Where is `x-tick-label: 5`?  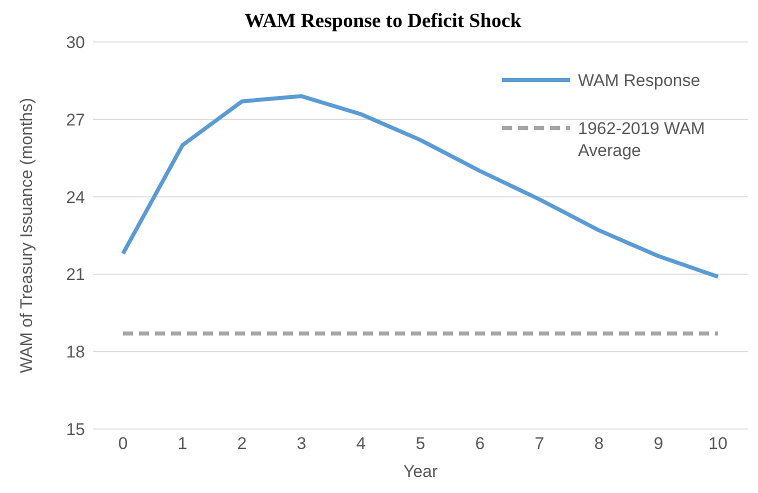
x-tick-label: 5 is located at coordinates (421, 444).